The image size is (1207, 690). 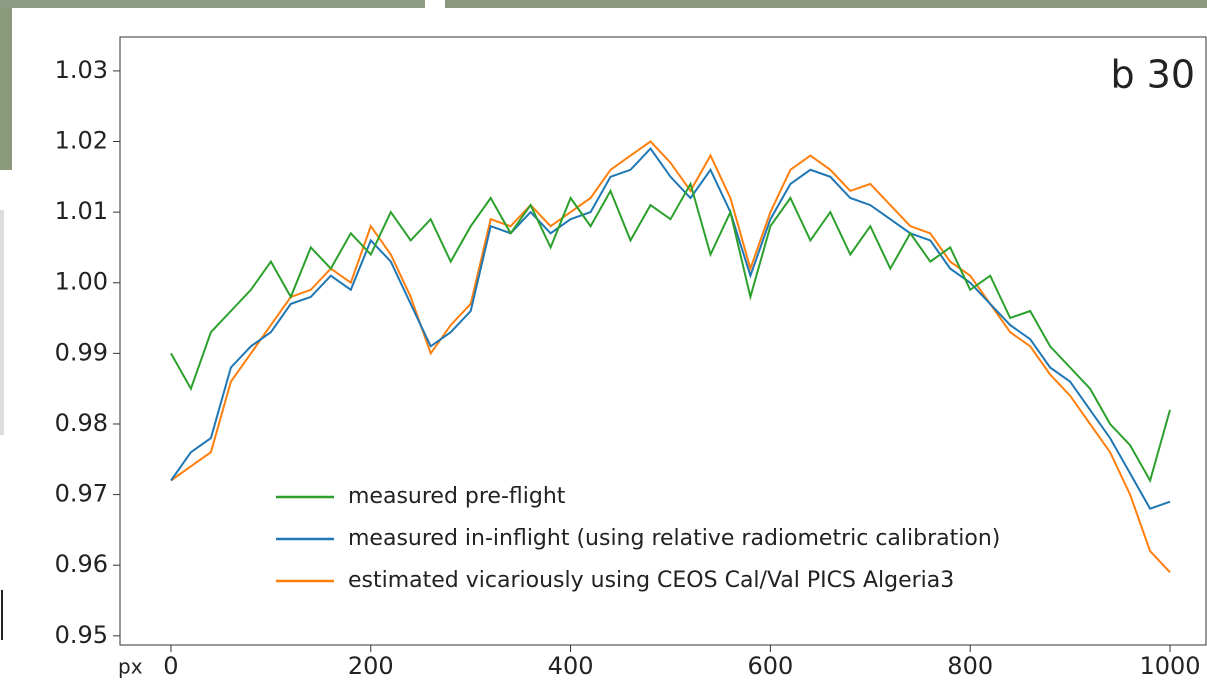 What do you see at coordinates (81, 211) in the screenshot?
I see `y-tick-label: 1.01` at bounding box center [81, 211].